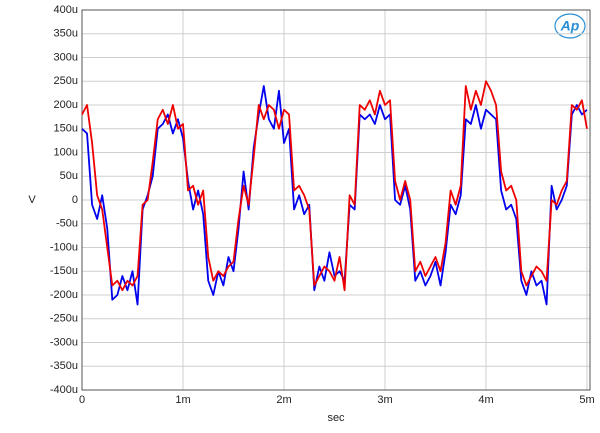  What do you see at coordinates (66, 10) in the screenshot?
I see `y-tick-label: 400u` at bounding box center [66, 10].